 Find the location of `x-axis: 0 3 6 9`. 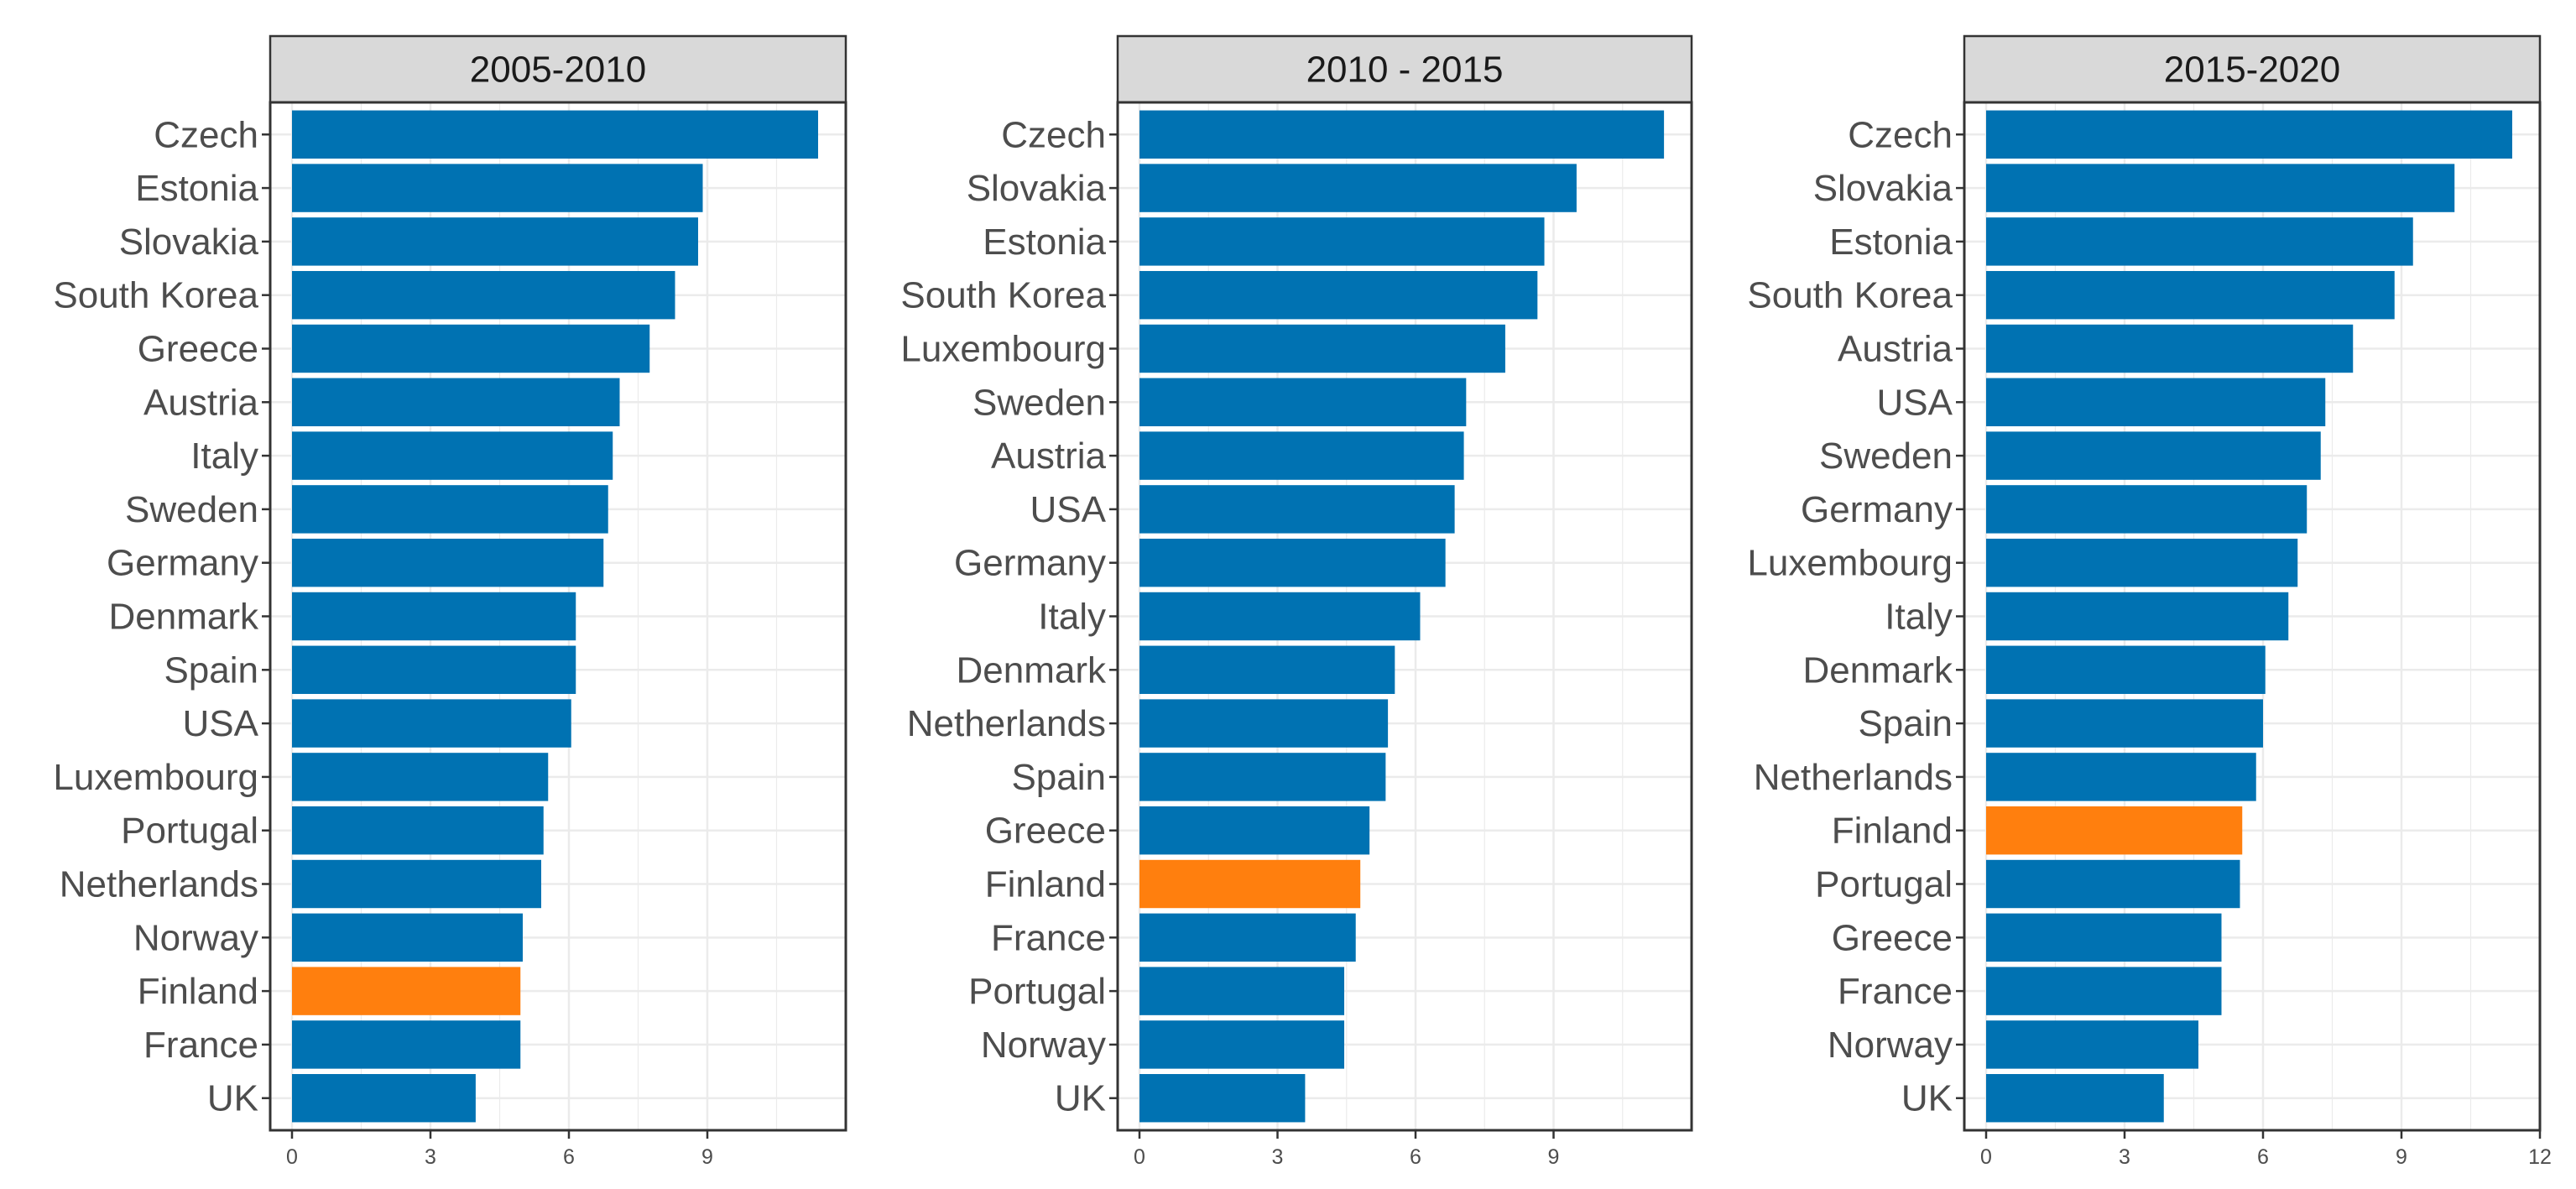

x-axis: 0 3 6 9 is located at coordinates (1346, 1149).